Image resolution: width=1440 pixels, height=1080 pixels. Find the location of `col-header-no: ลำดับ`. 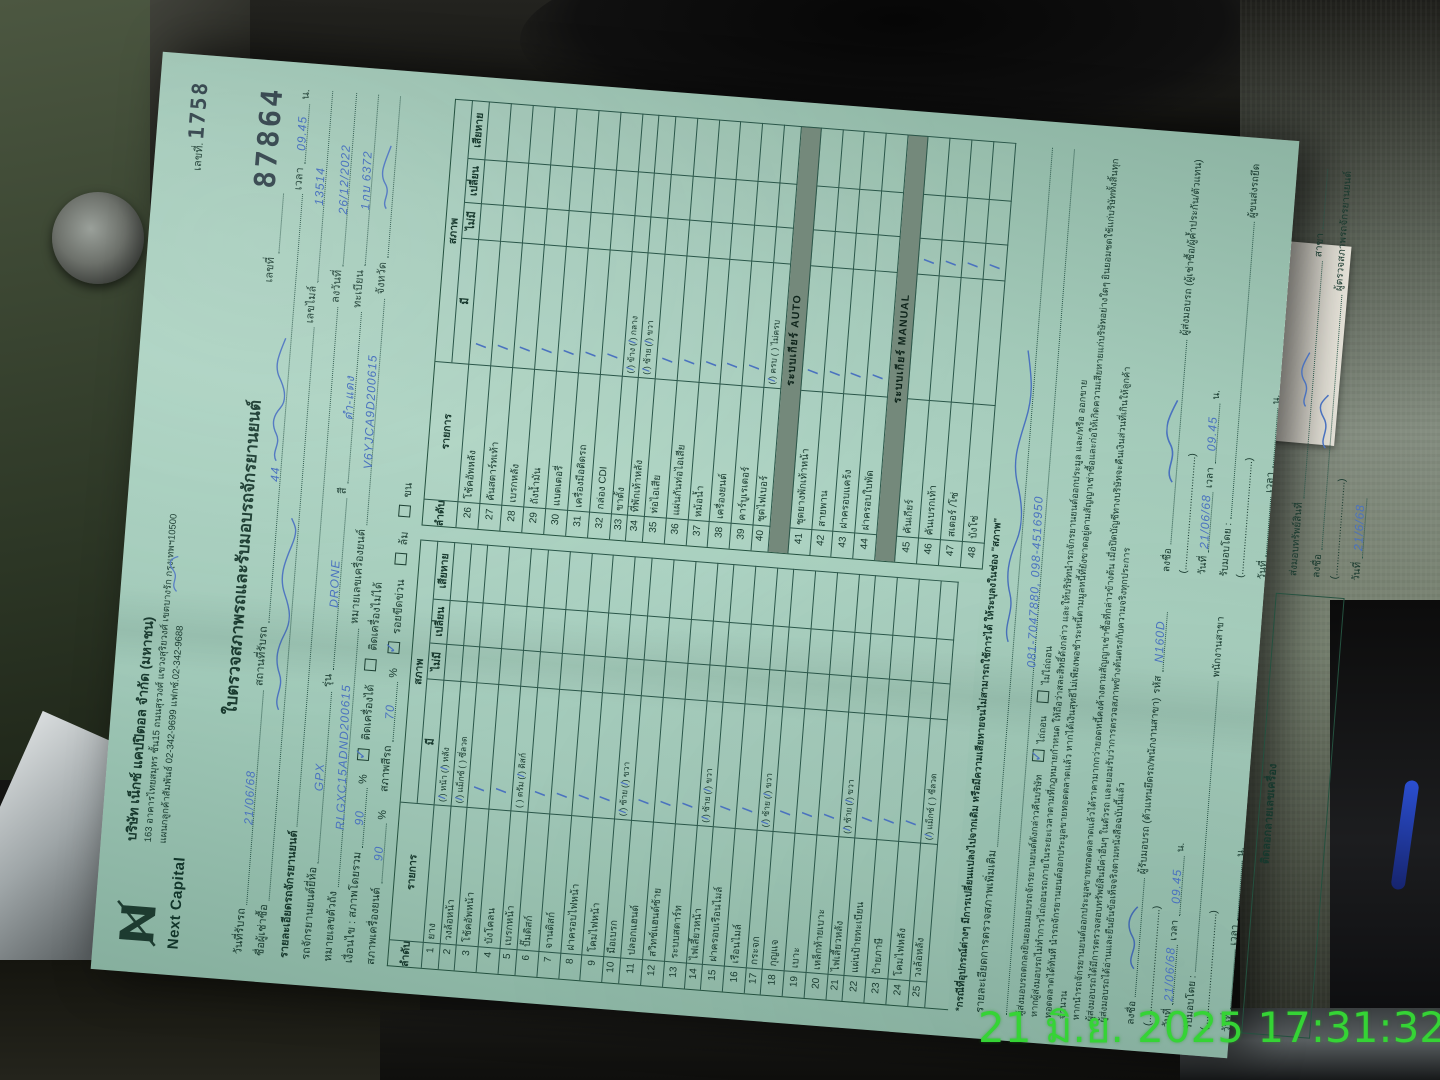

col-header-no: ลำดับ is located at coordinates (406, 953).